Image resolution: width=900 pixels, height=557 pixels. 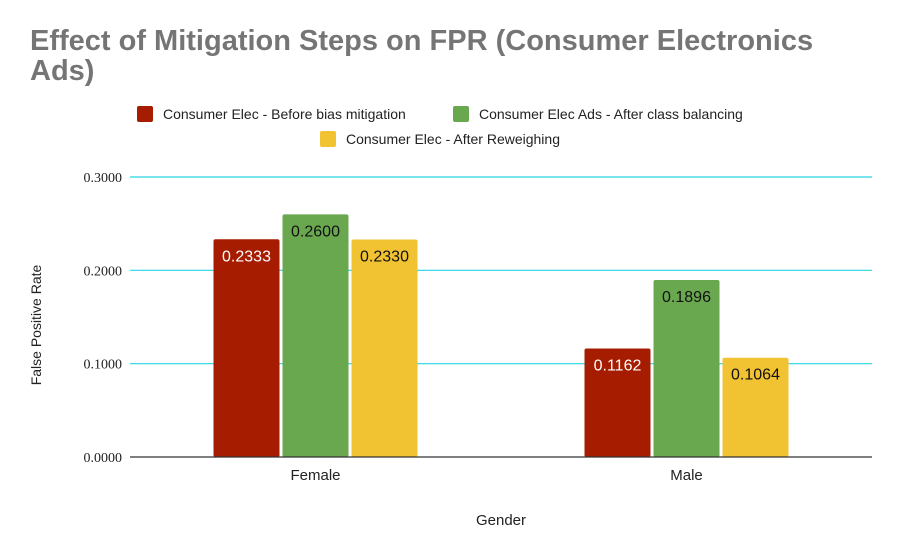 What do you see at coordinates (246, 256) in the screenshot?
I see `data-label: 0.2333` at bounding box center [246, 256].